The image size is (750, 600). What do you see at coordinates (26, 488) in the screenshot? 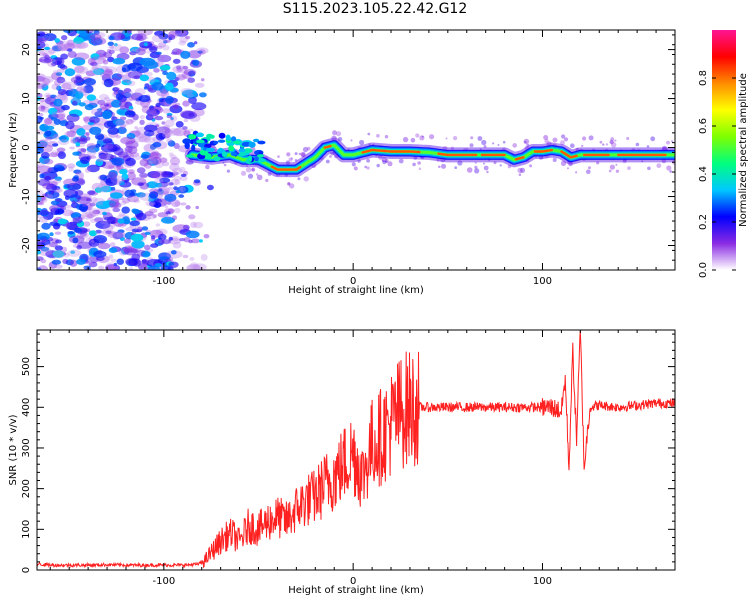
I see `bot-y-tick-label: 200` at bounding box center [26, 488].